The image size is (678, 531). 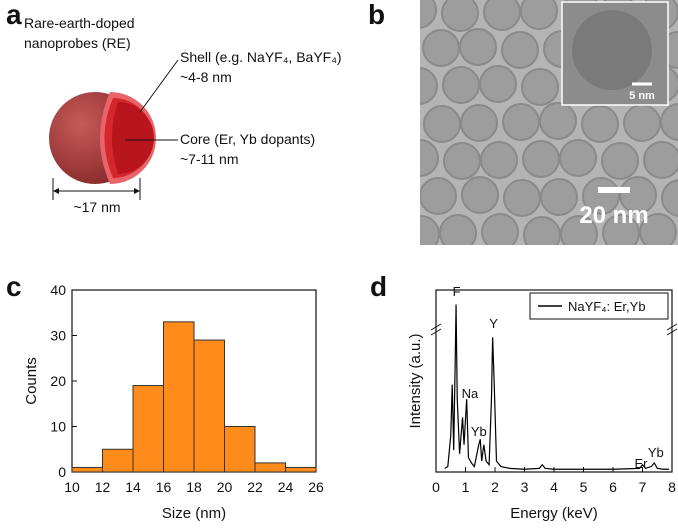 I want to click on inset-scale-label: 5 nm, so click(x=642, y=96).